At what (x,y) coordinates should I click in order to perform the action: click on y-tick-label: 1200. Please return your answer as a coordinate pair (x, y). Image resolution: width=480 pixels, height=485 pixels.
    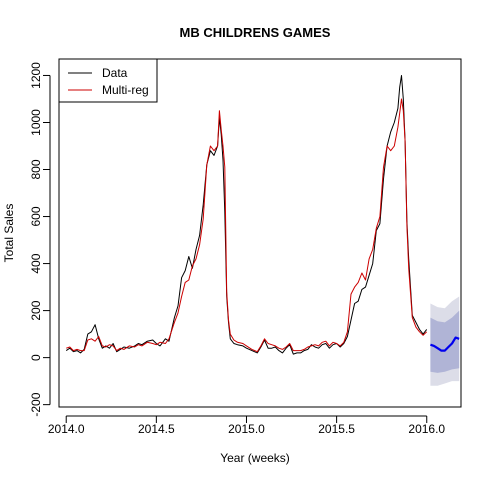
    Looking at the image, I should click on (36, 75).